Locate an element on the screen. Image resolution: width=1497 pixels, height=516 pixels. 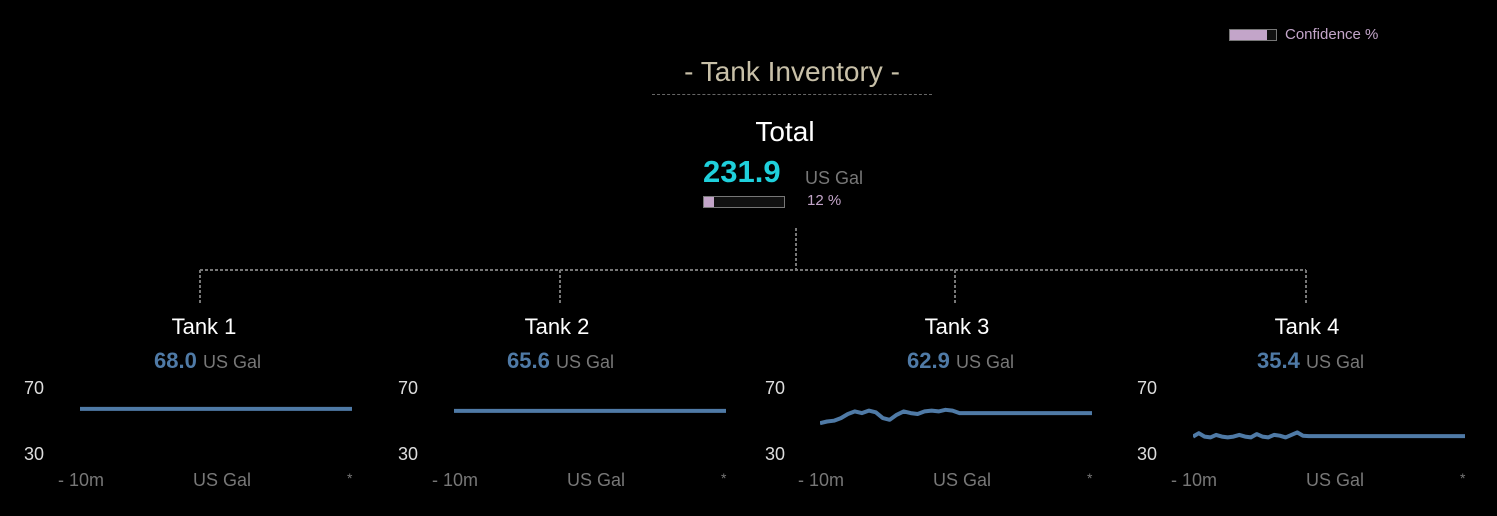
tank-value: 62.9 is located at coordinates (928, 360).